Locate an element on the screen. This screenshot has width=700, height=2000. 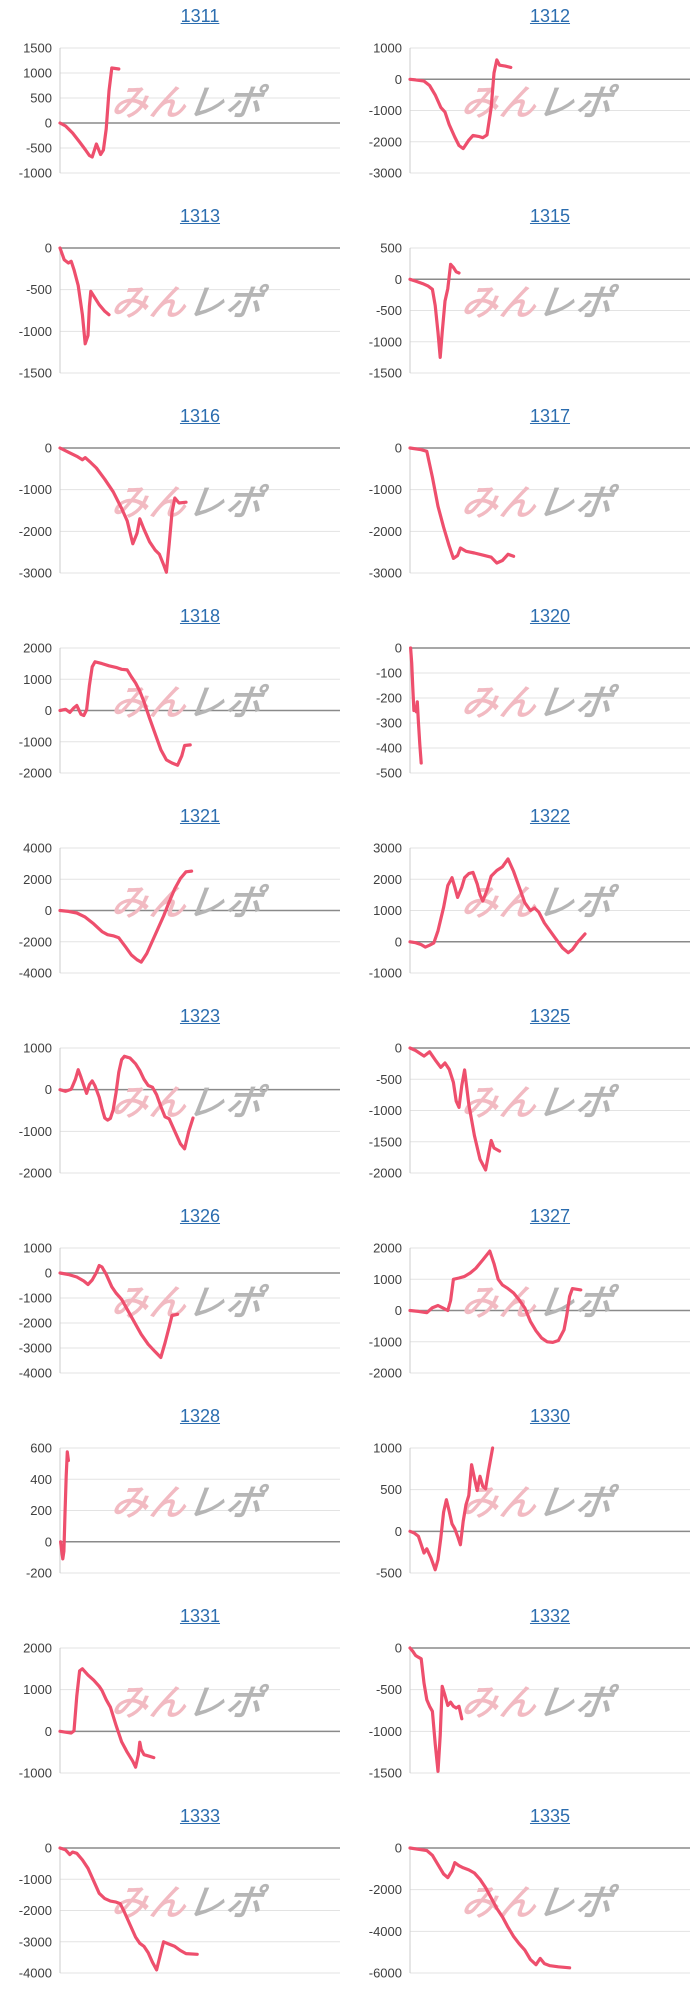
chart-cell-1328: 1328 600 400 200 0 -200 みんレポ is located at coordinates (175, 1500).